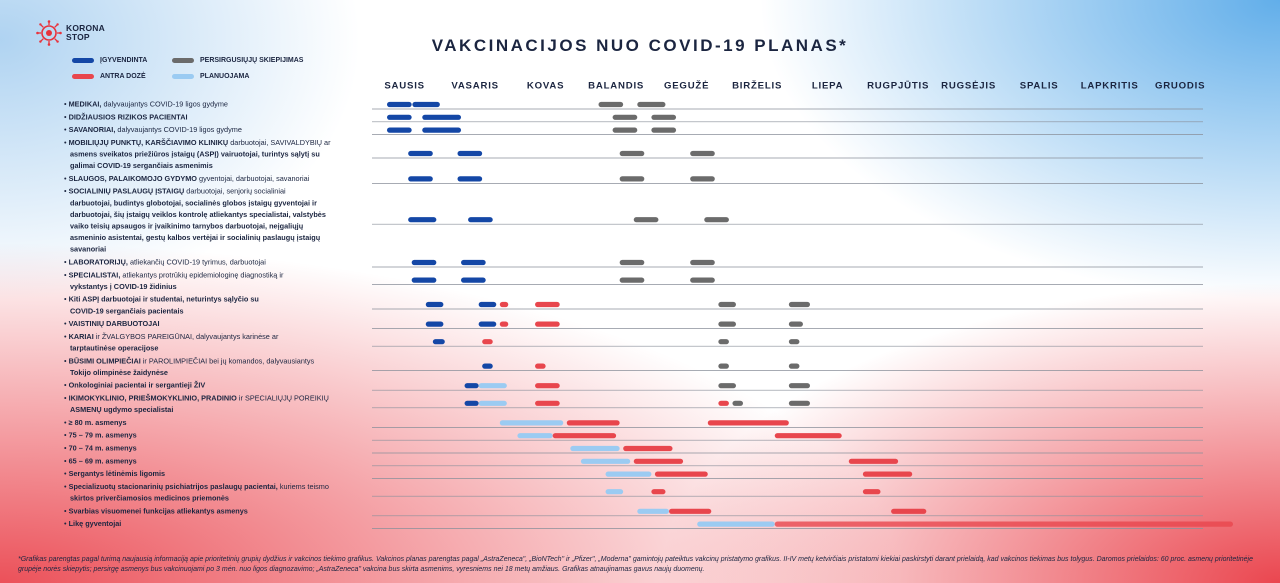  What do you see at coordinates (100, 435) in the screenshot?
I see `group-label: • 75 – 79 m. asmenys` at bounding box center [100, 435].